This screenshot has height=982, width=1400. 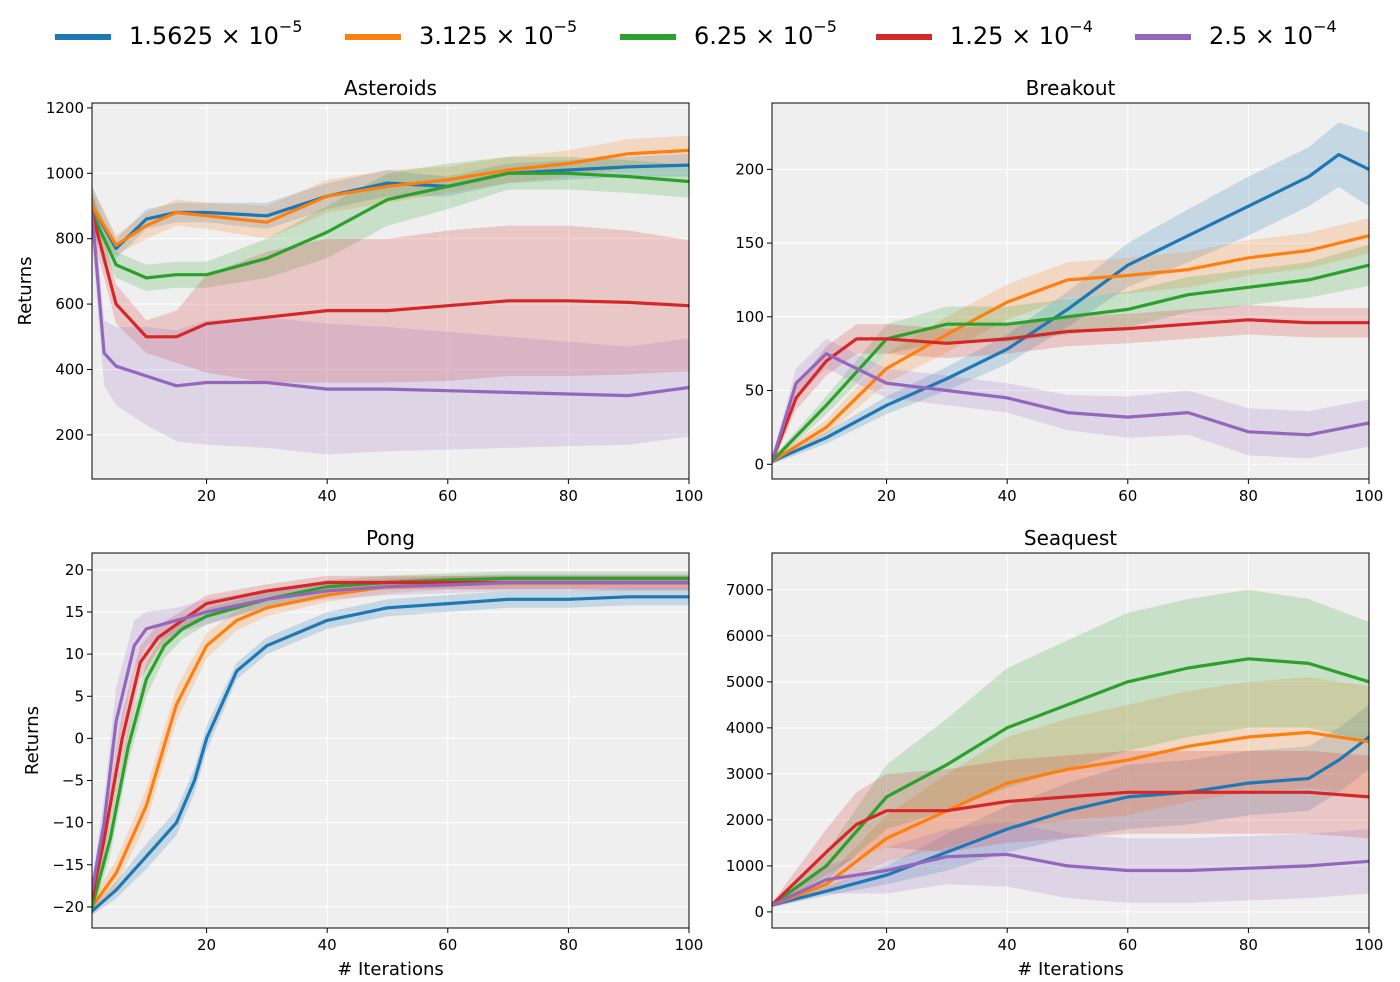 I want to click on legend-label: 1.5625 × 10⁻⁵, so click(x=215, y=33).